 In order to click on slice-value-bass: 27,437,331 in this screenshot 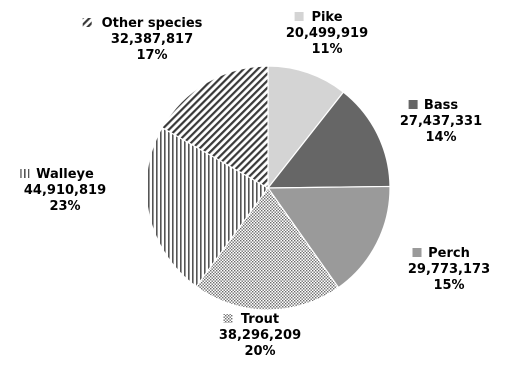, I will do `click(441, 121)`.